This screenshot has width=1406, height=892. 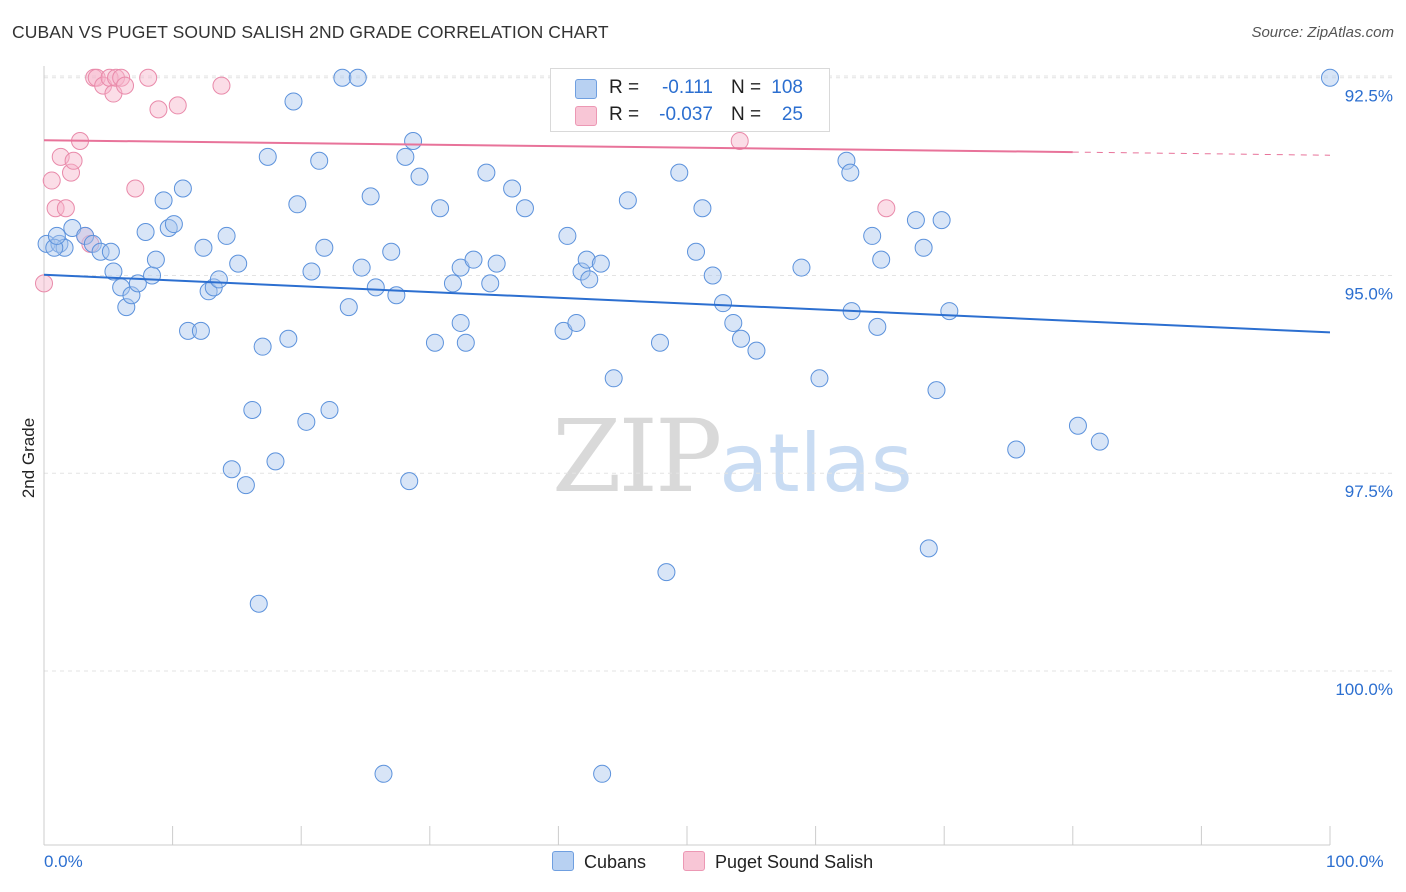 What do you see at coordinates (694, 861) in the screenshot?
I see `puget-legend-swatch` at bounding box center [694, 861].